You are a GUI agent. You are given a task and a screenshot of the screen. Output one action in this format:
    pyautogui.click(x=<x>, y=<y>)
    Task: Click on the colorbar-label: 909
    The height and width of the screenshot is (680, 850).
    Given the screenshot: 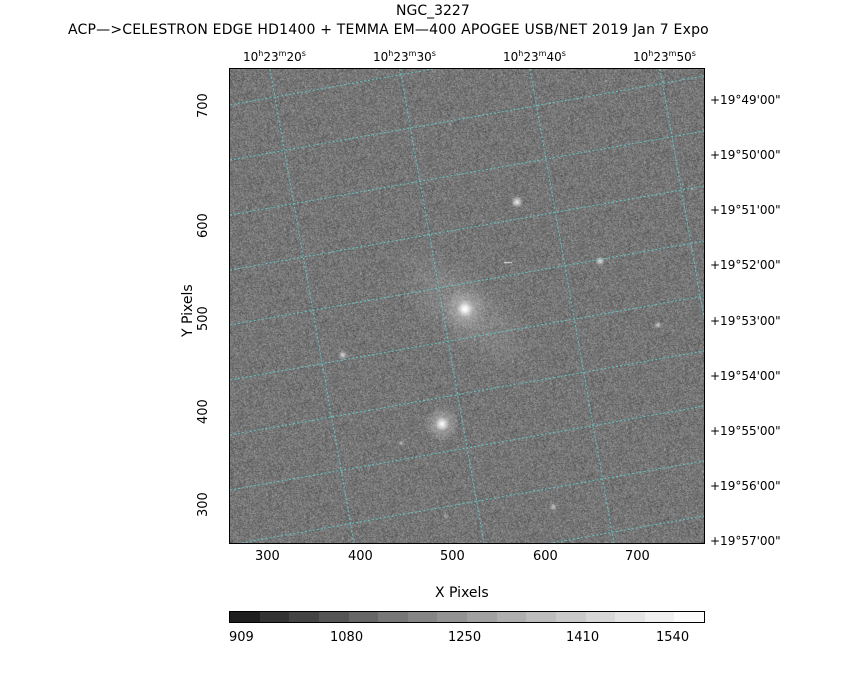 What is the action you would take?
    pyautogui.click(x=241, y=637)
    